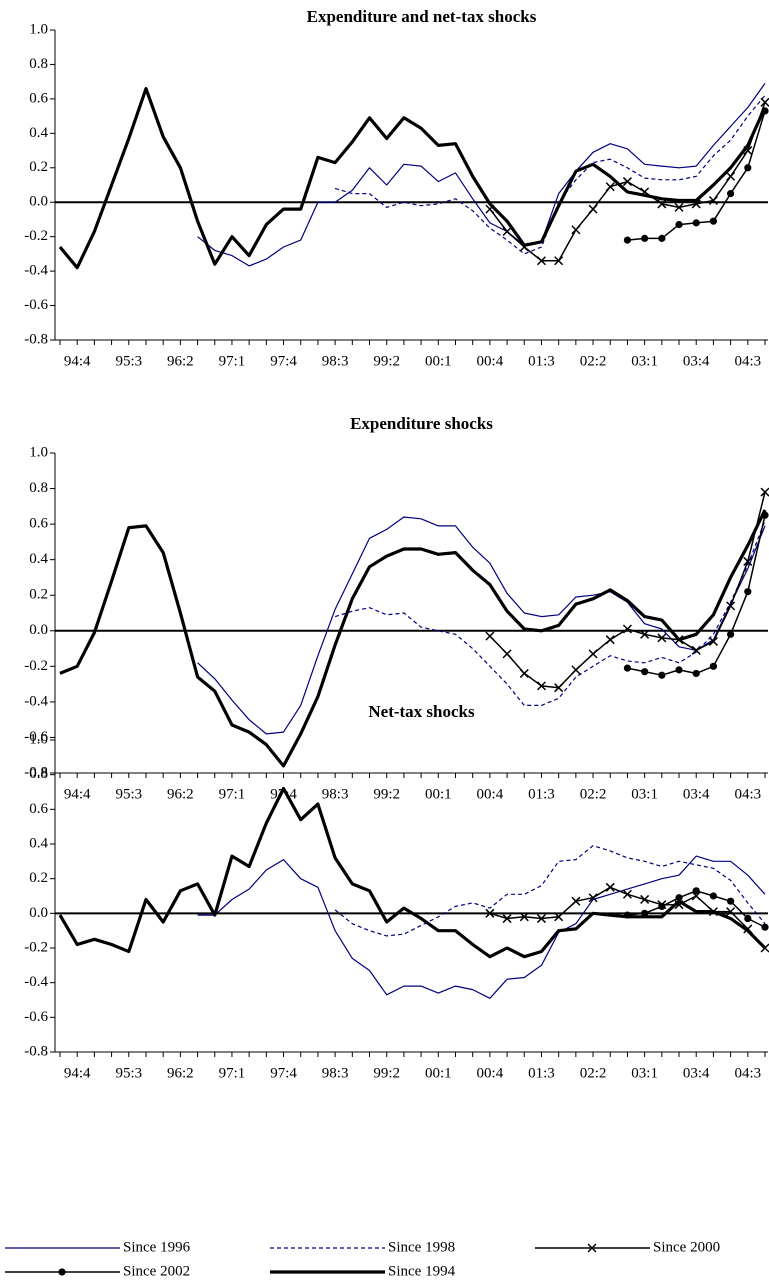 The width and height of the screenshot is (769, 1287). I want to click on legend-label: Since 1994, so click(422, 1271).